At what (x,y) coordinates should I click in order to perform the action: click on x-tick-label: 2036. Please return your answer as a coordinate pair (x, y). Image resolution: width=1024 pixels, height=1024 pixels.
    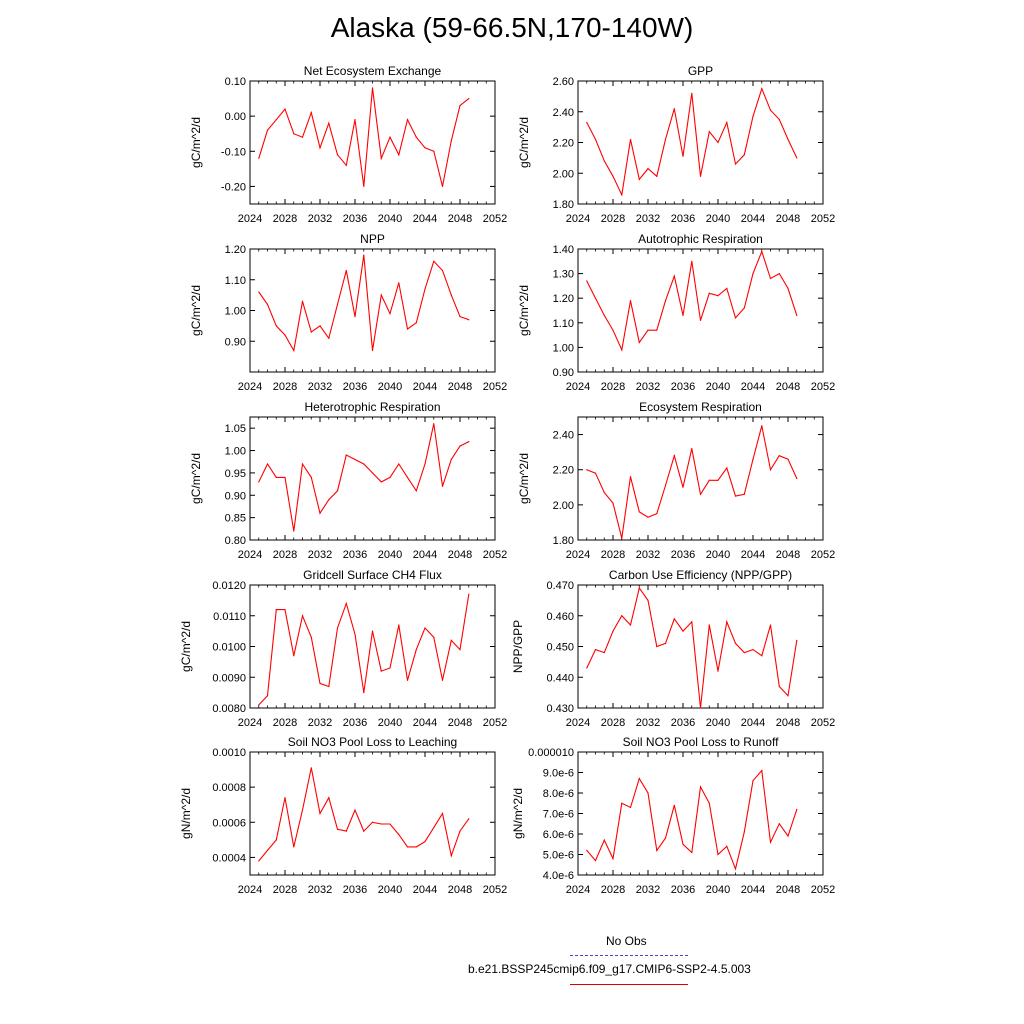
    Looking at the image, I should click on (355, 387).